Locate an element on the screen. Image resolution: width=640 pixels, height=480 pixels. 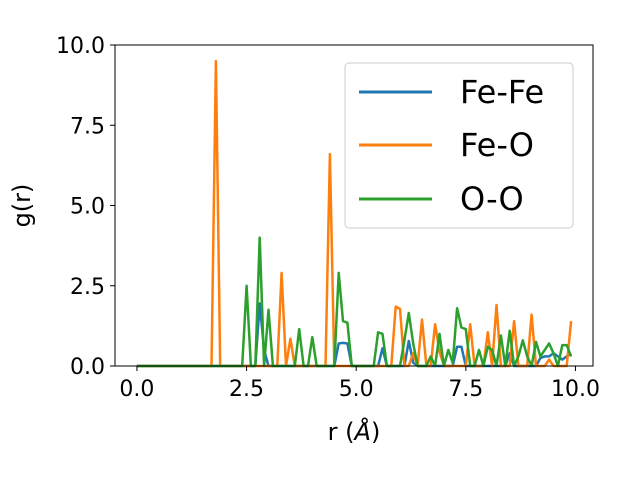
y-axis-label: g(r) is located at coordinates (22, 206).